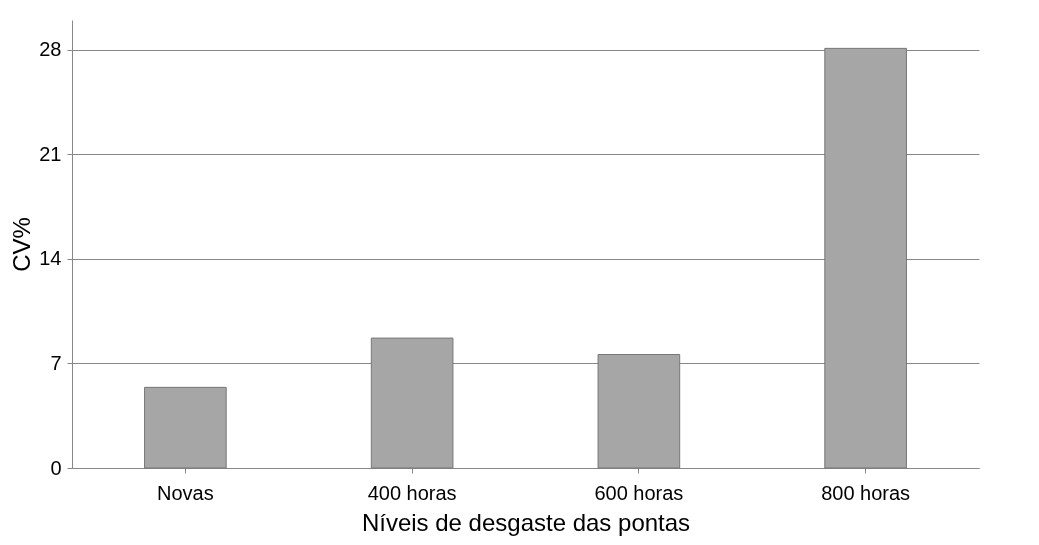 This screenshot has width=1039, height=545. Describe the element at coordinates (185, 492) in the screenshot. I see `x-tick-label: Novas` at that location.